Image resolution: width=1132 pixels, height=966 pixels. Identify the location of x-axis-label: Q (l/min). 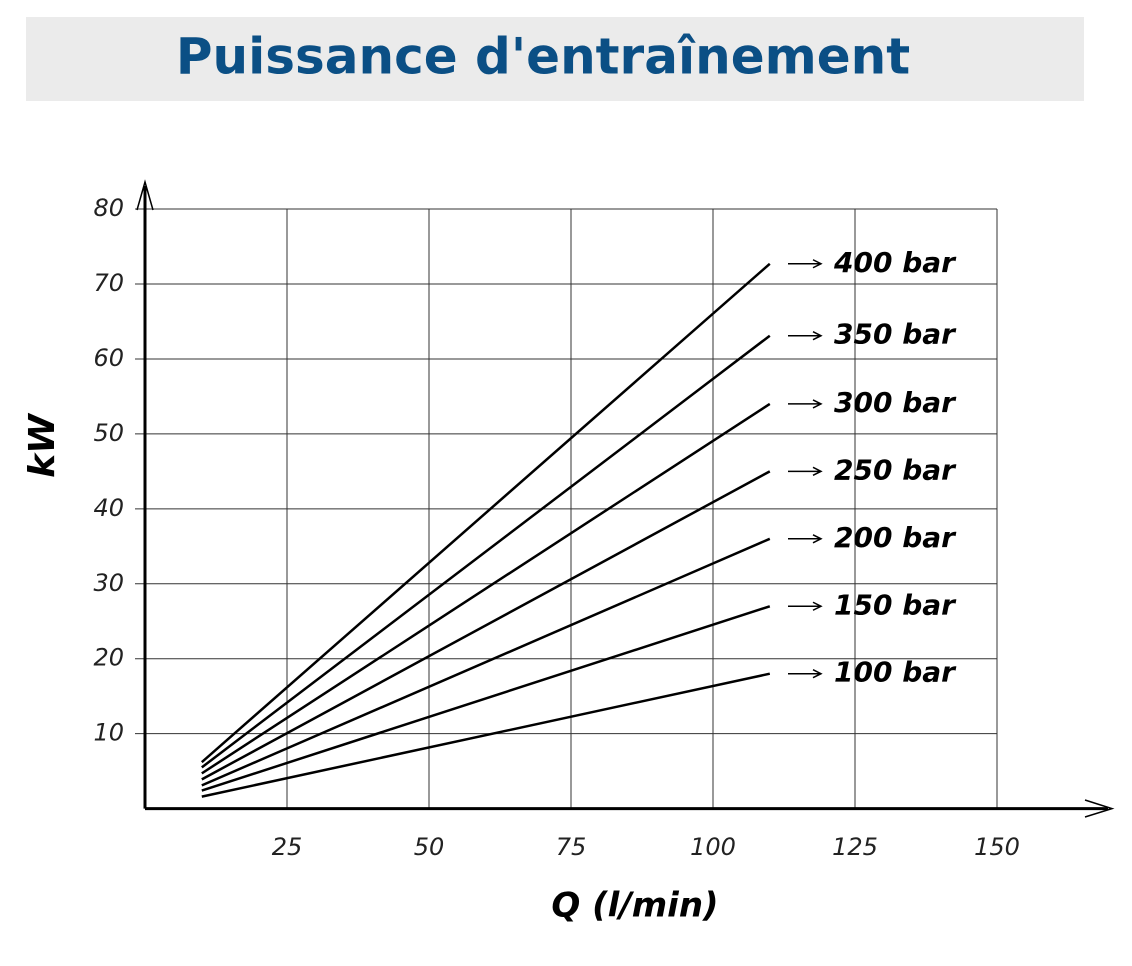
(634, 906).